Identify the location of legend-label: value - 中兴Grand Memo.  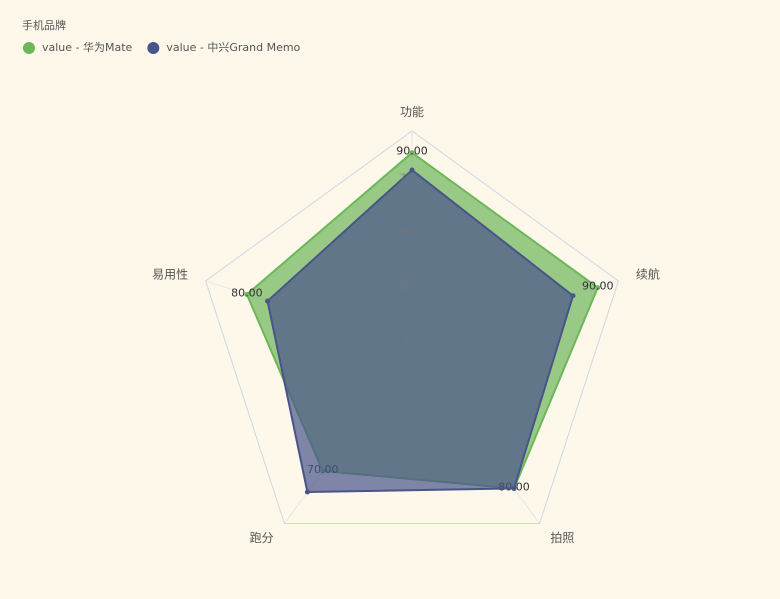
(233, 47).